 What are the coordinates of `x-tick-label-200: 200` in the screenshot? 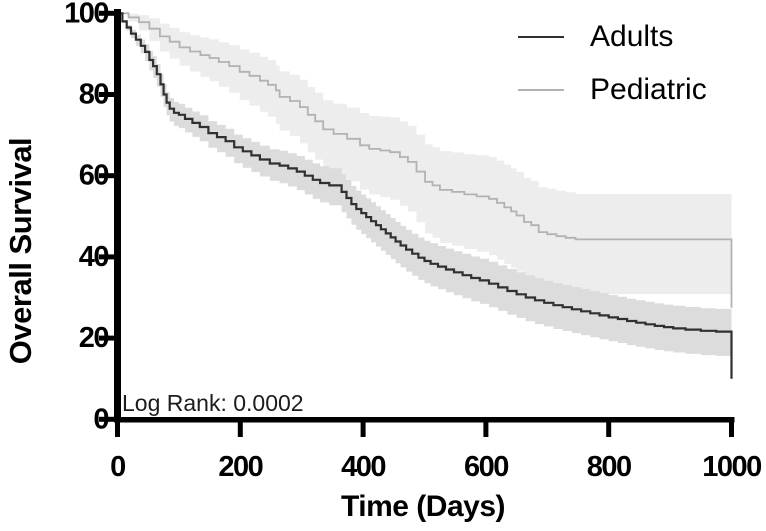 It's located at (240, 467).